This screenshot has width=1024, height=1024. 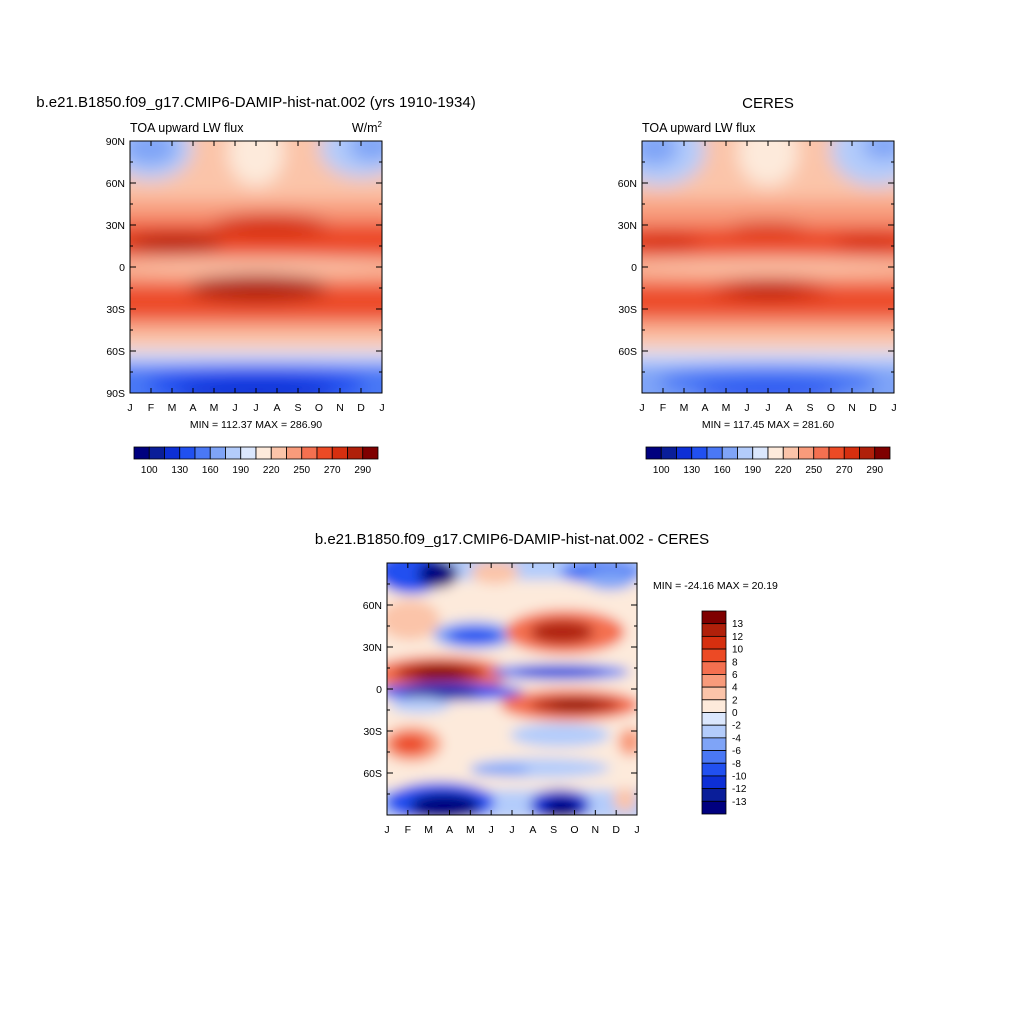 I want to click on colorbar-label: 250, so click(x=301, y=470).